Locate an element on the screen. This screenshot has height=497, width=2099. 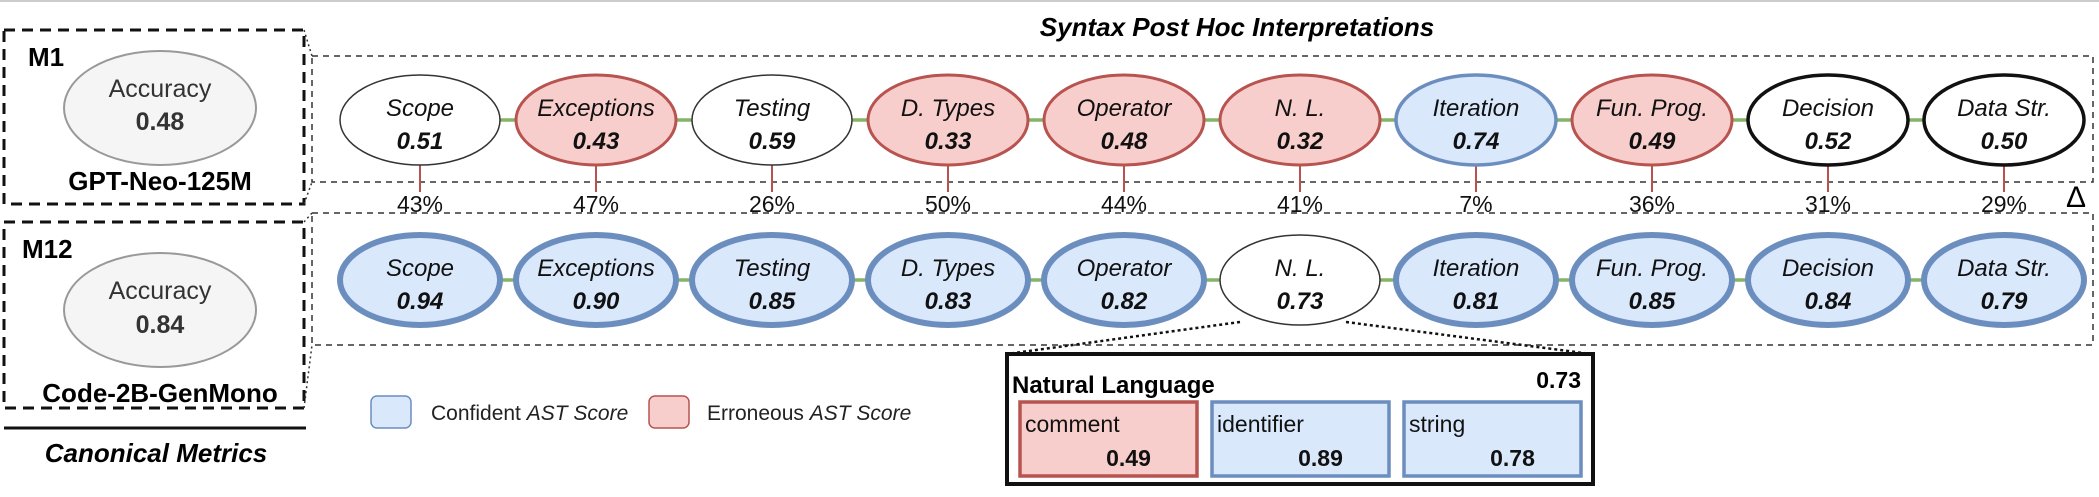
delta-label-operator: 44% is located at coordinates (1124, 204).